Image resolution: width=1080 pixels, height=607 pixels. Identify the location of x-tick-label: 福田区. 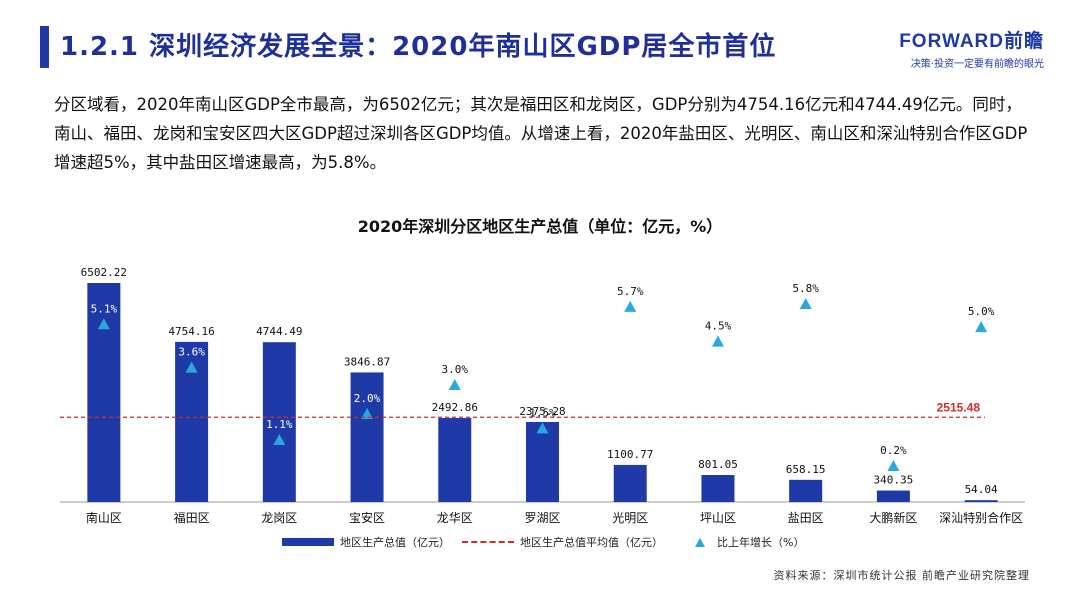
(192, 517).